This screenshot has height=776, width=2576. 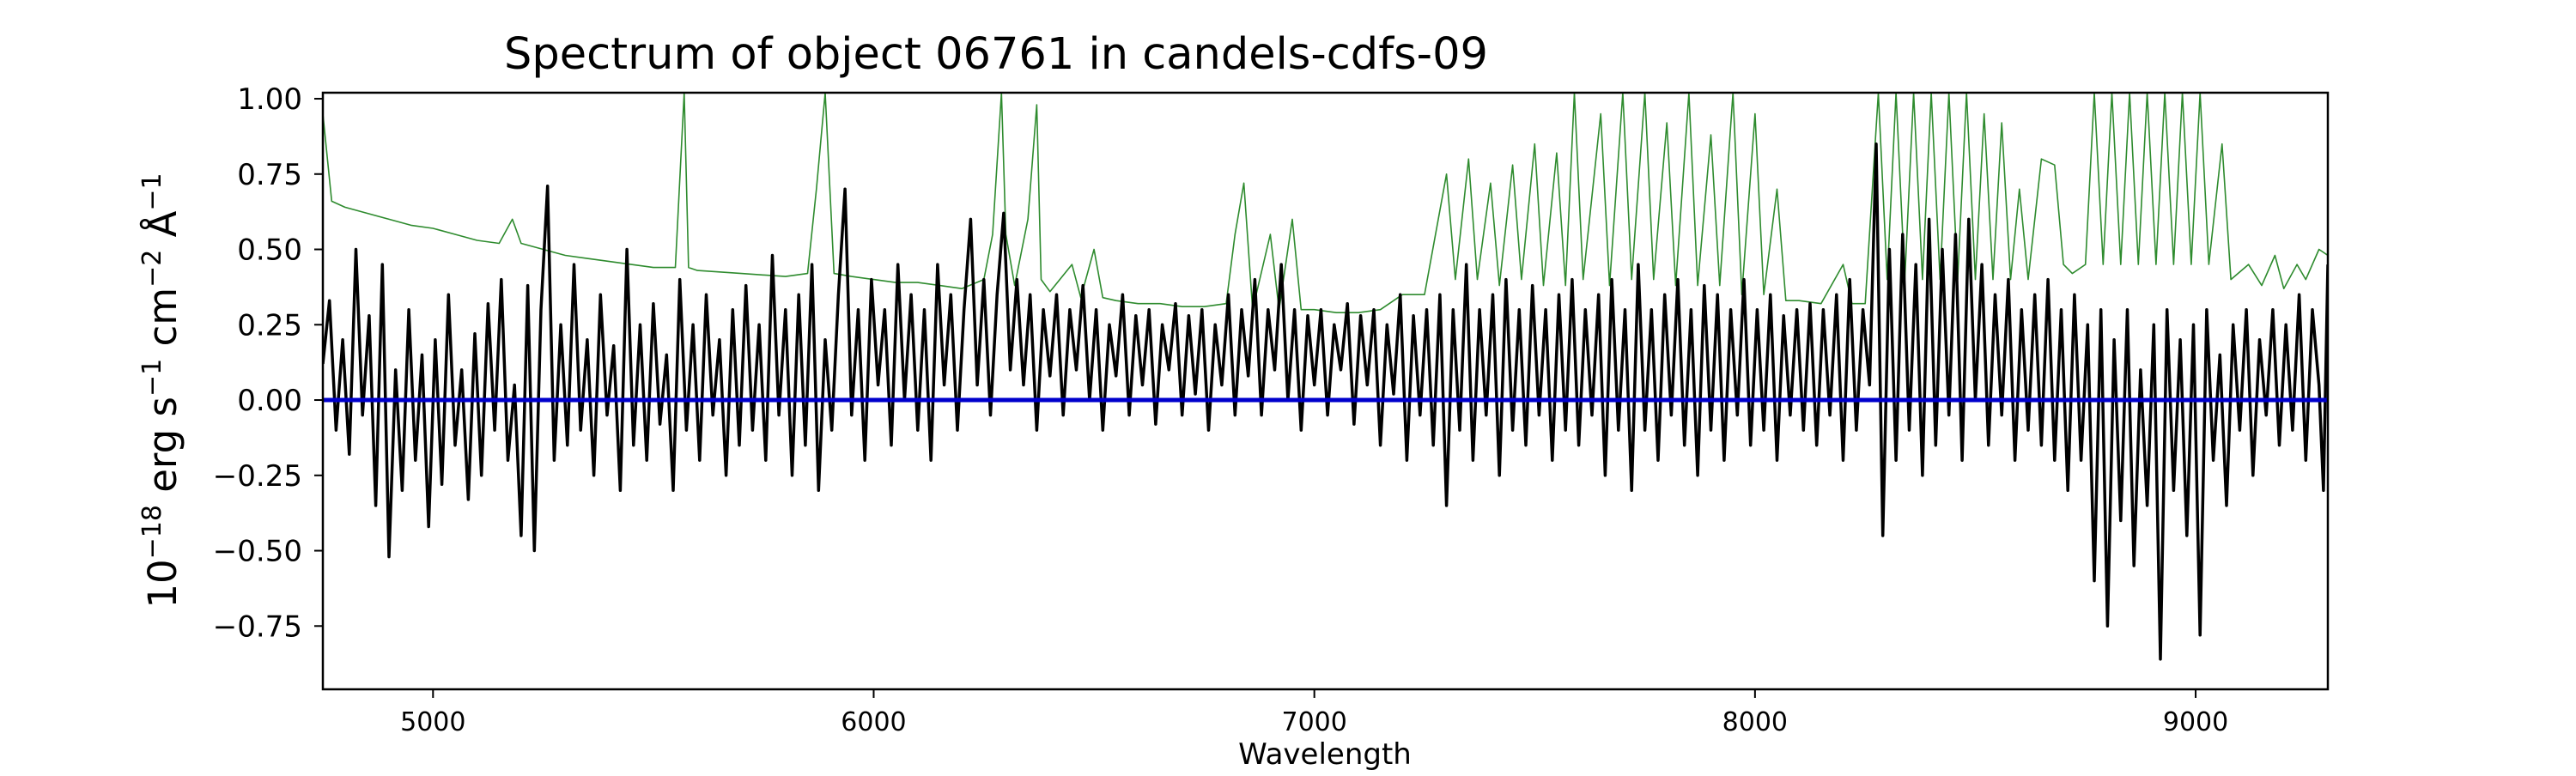 I want to click on y-axis-label-exp-1: −18, so click(x=152, y=532).